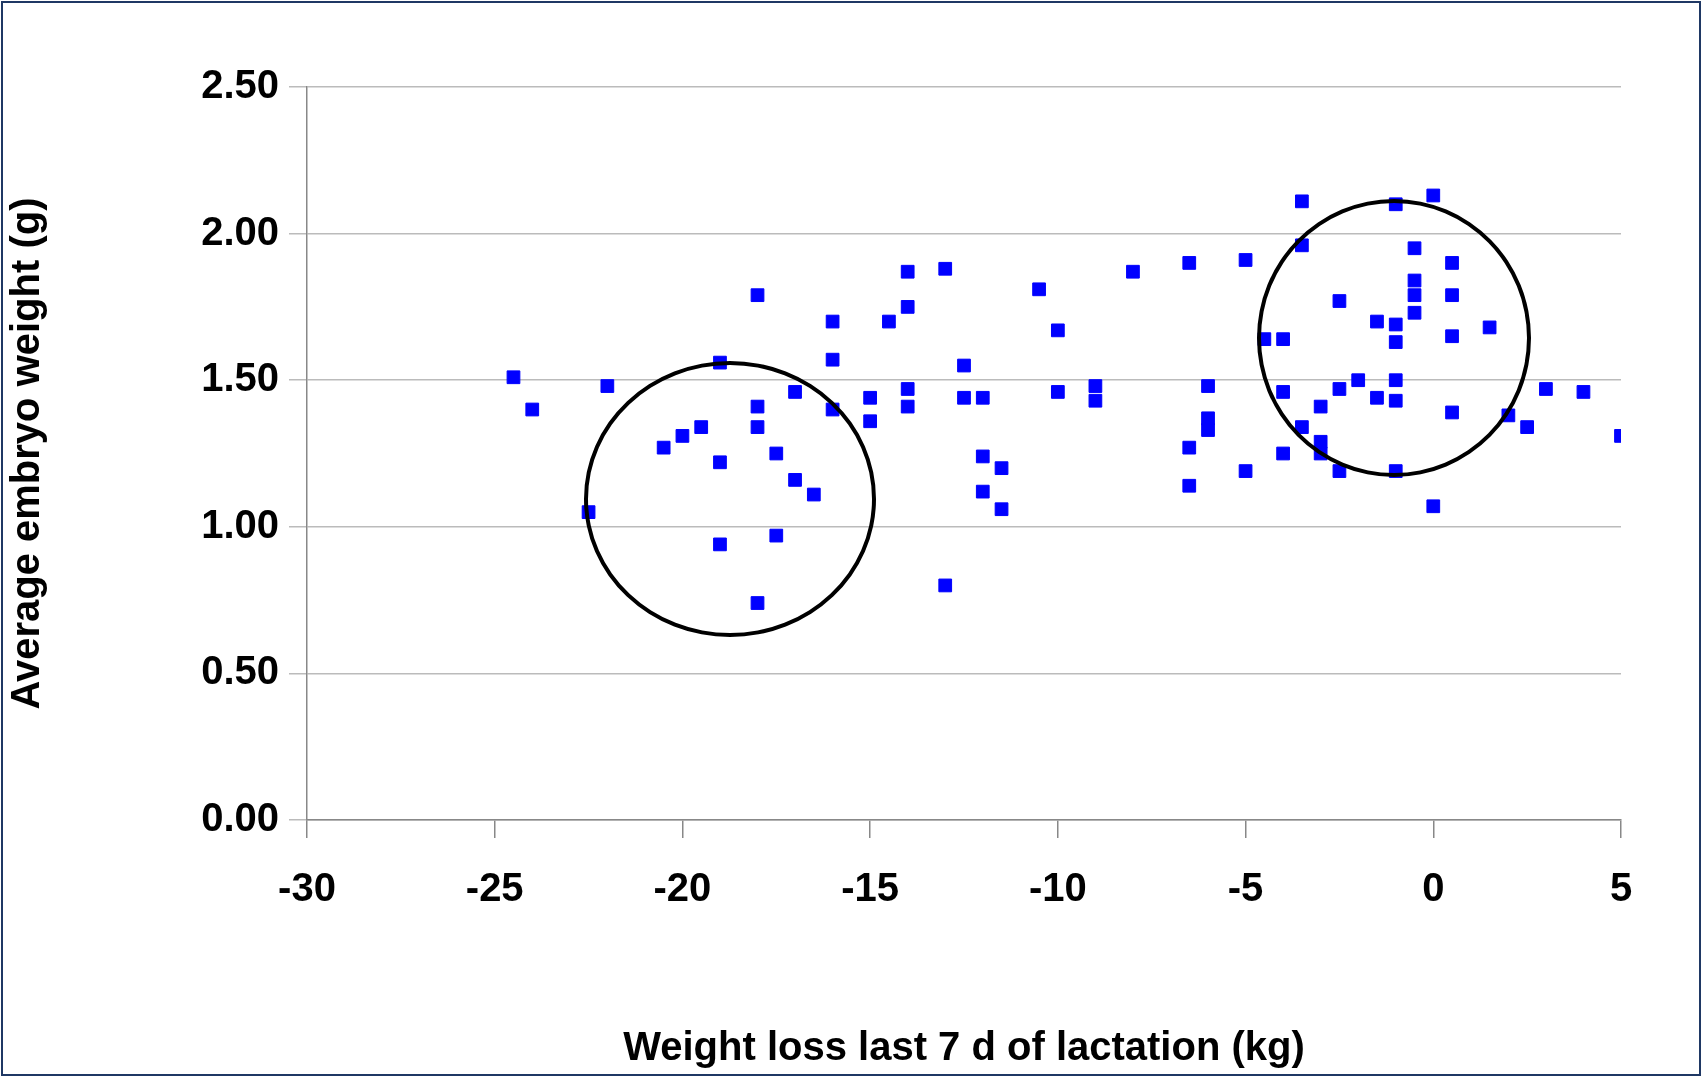 The image size is (1702, 1077). Describe the element at coordinates (1621, 887) in the screenshot. I see `x-tick-label: 5` at that location.